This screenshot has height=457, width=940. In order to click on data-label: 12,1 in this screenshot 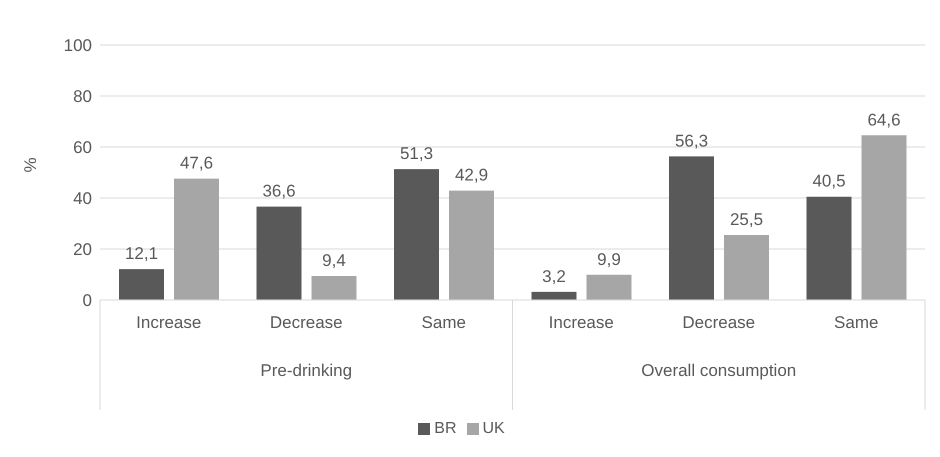, I will do `click(141, 254)`.